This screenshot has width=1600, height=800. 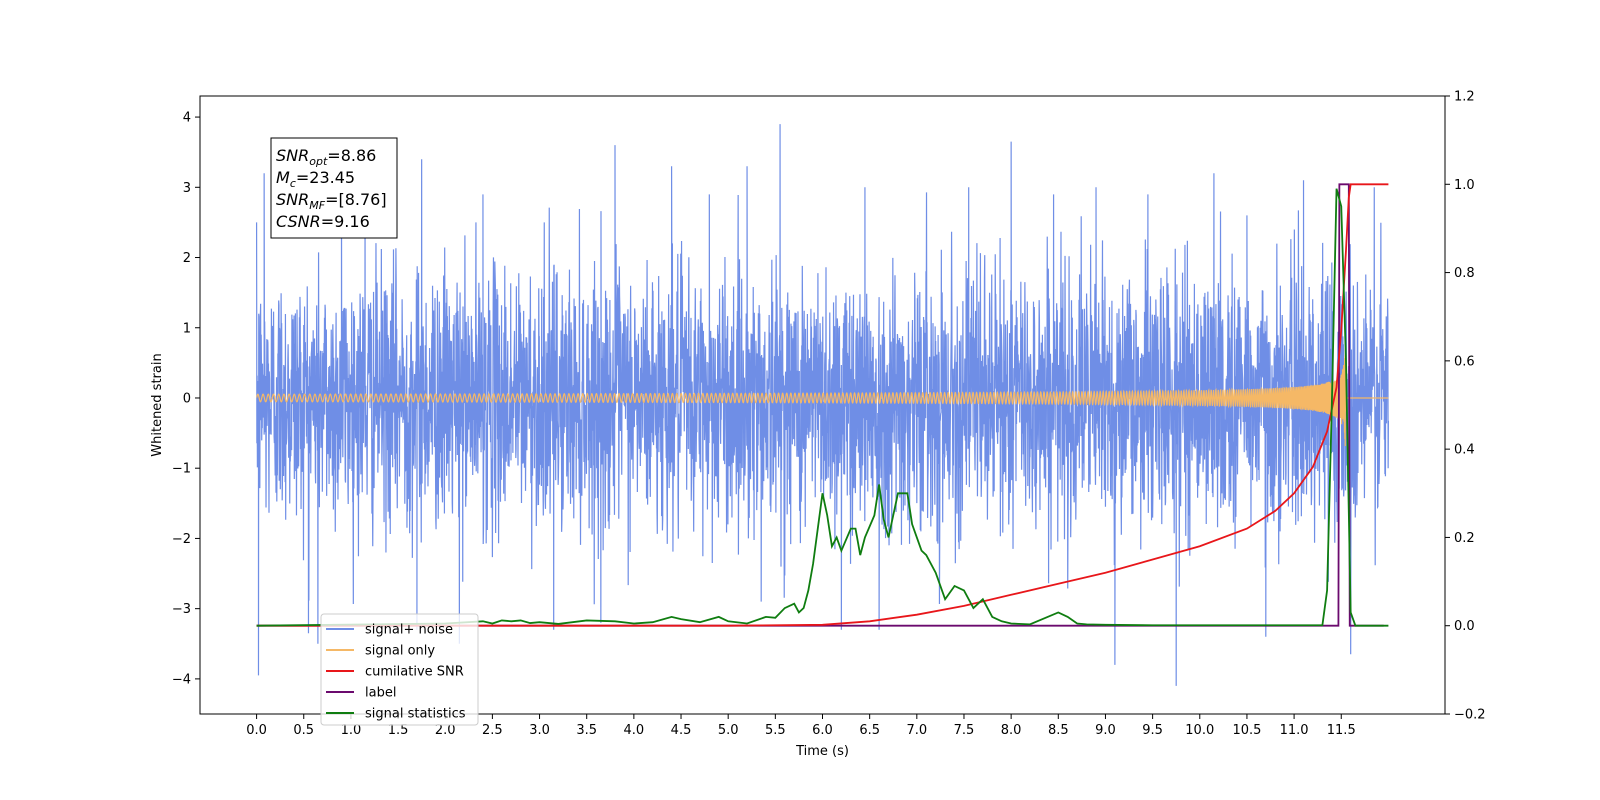 What do you see at coordinates (187, 188) in the screenshot?
I see `y-tick-label: 3` at bounding box center [187, 188].